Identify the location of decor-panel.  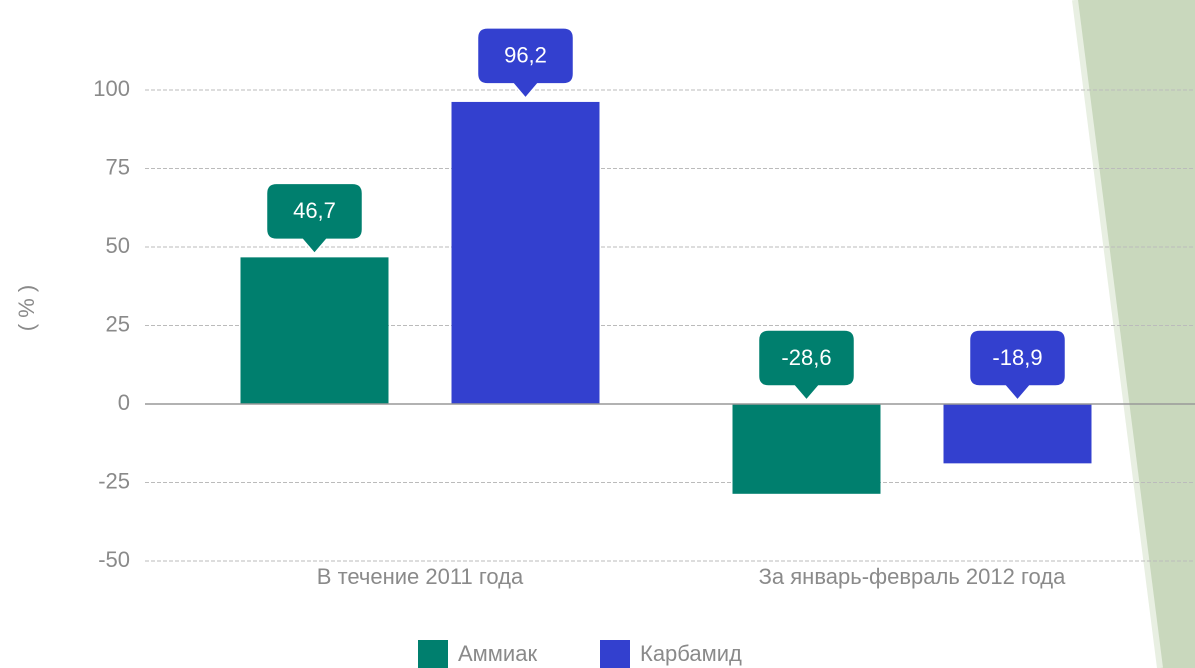
(1135, 334).